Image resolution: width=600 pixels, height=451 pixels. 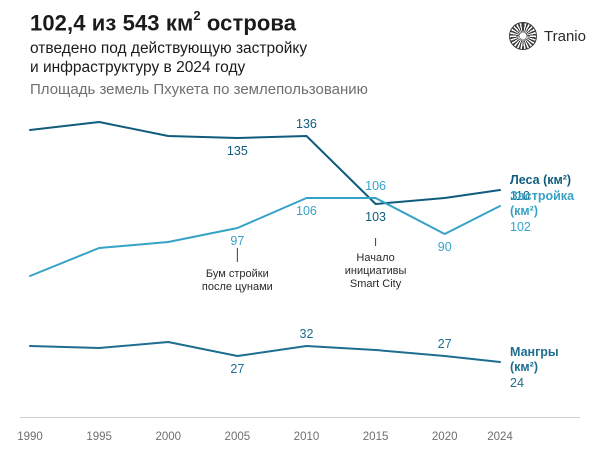 I want to click on x-axis-baseline, so click(x=300, y=417).